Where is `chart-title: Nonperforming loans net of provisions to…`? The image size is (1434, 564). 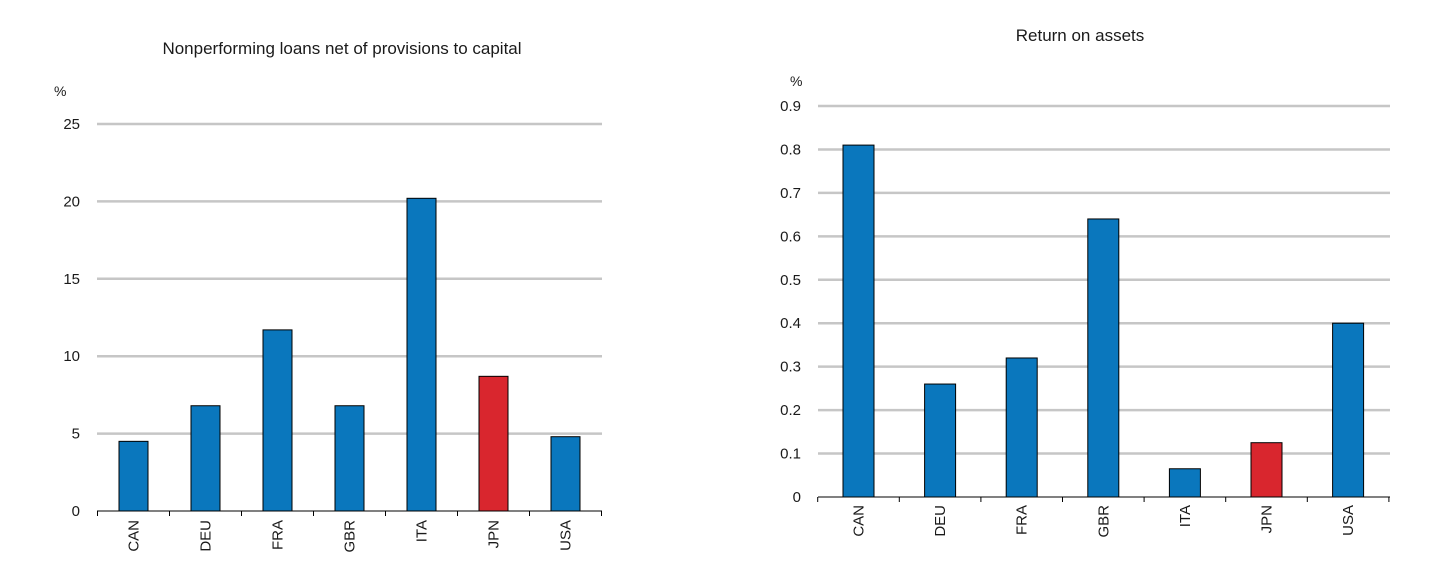
chart-title: Nonperforming loans net of provisions to… is located at coordinates (341, 48).